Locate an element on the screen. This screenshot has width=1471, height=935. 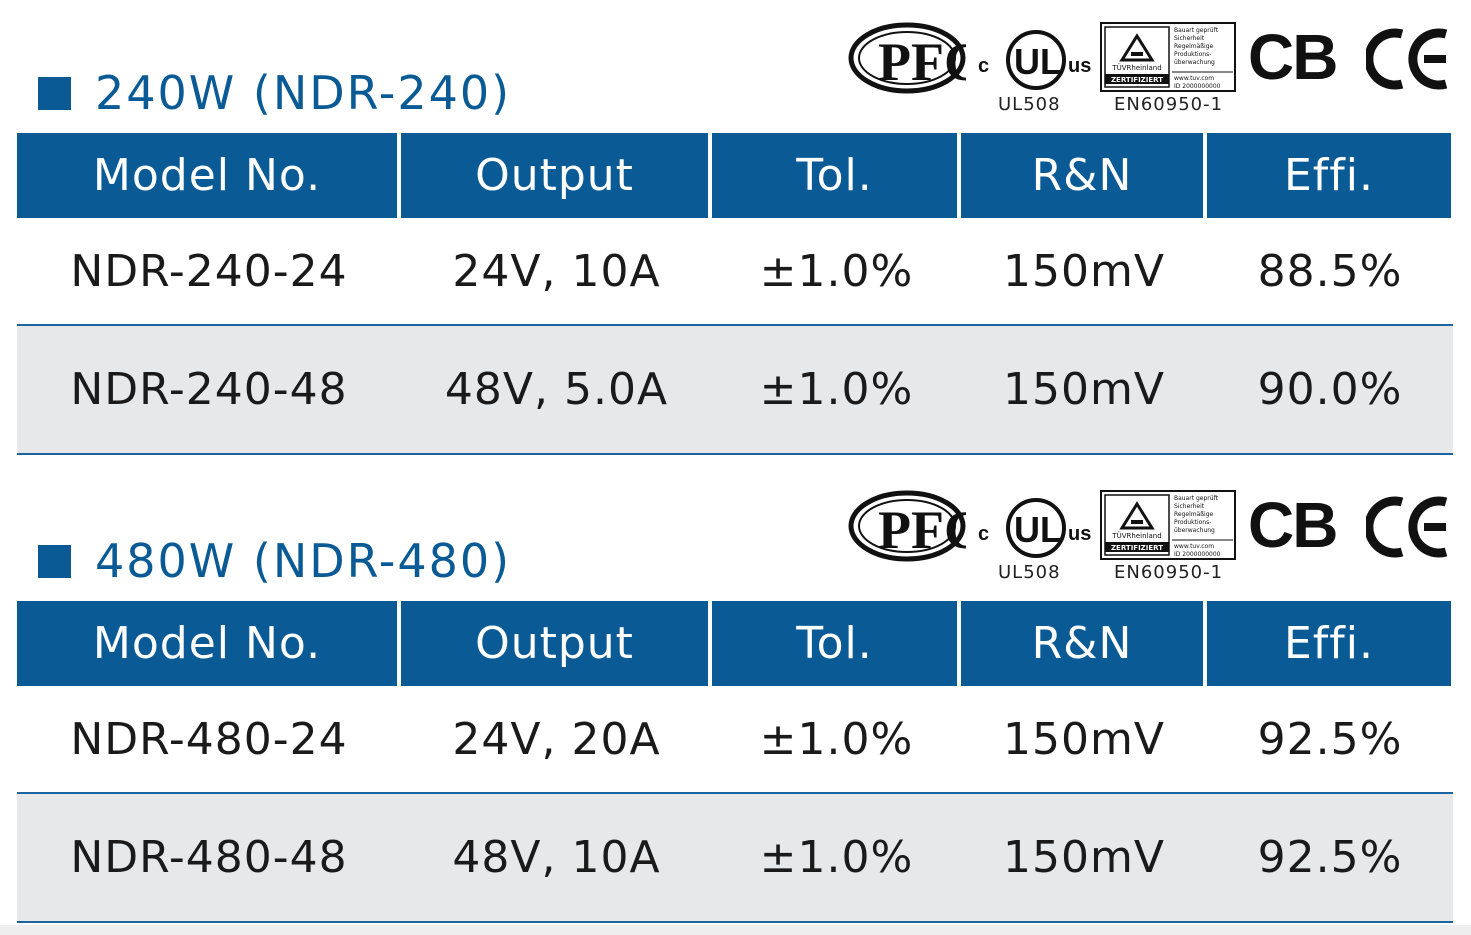
cell-effi: 90.0% is located at coordinates (1330, 389).